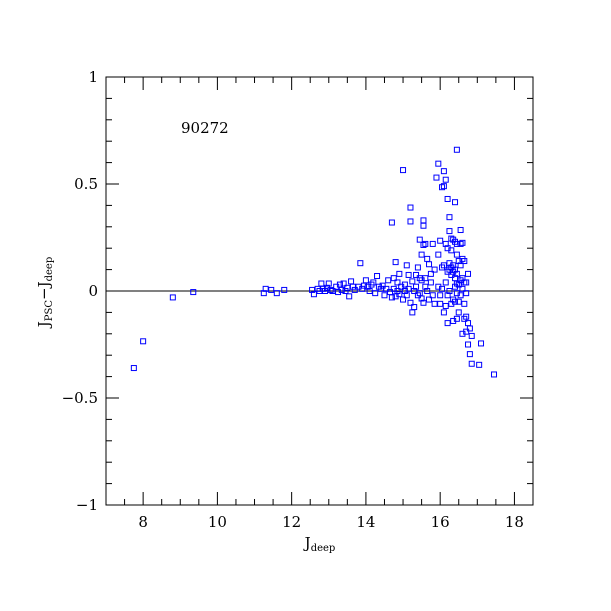 This screenshot has height=611, width=611. I want to click on x-tick-label: 16, so click(440, 522).